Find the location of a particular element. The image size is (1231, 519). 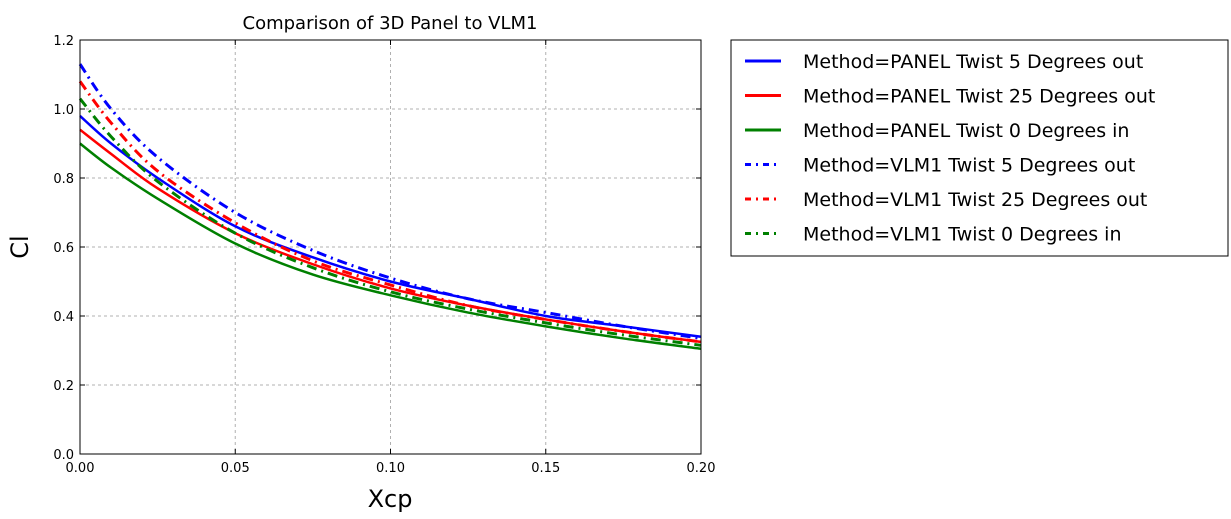

y-tick-label: 0.0 is located at coordinates (63, 455).